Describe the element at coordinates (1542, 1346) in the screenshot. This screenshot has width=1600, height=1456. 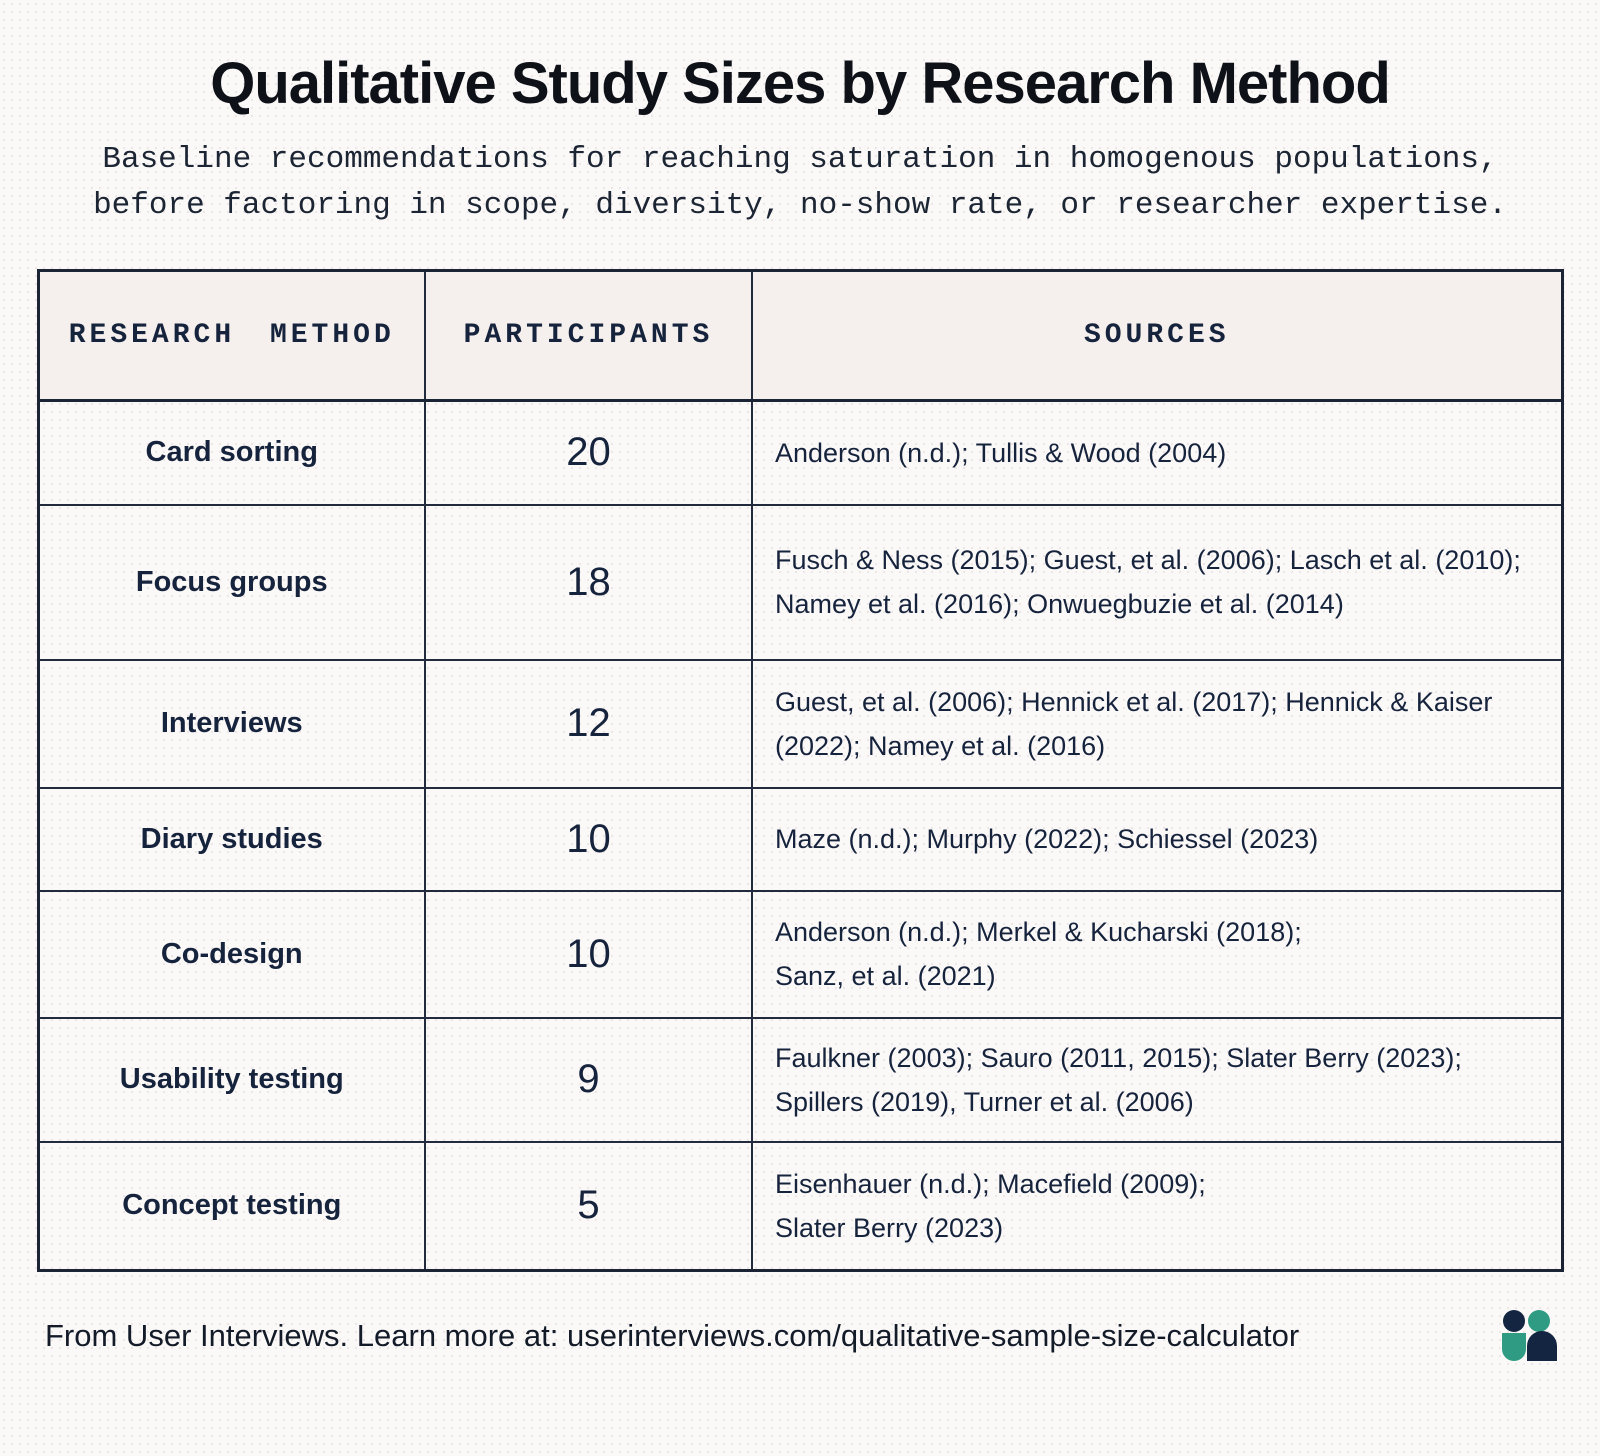
I see `logo-body-right` at that location.